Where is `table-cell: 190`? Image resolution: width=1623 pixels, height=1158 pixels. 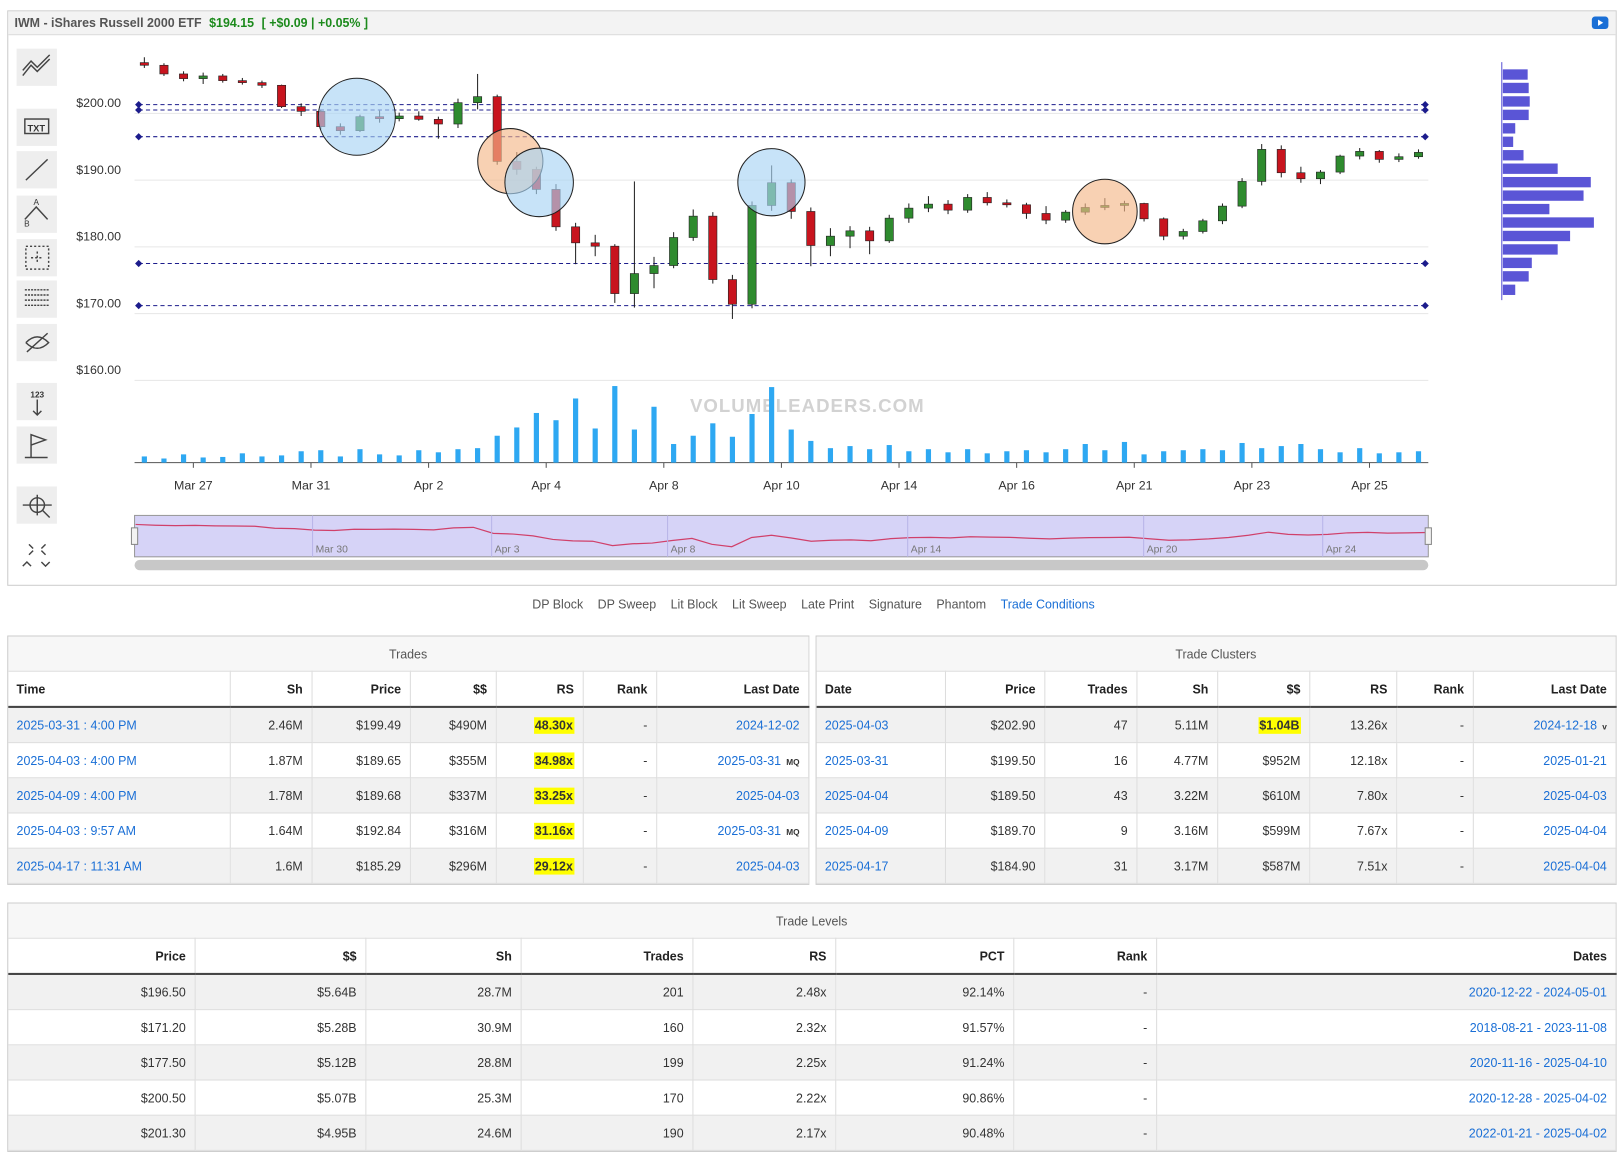
table-cell: 190 is located at coordinates (606, 1133).